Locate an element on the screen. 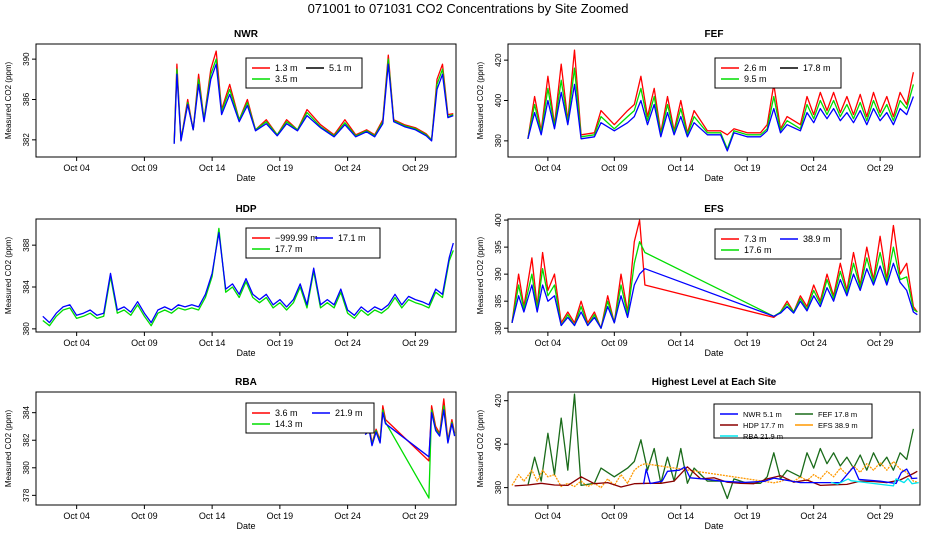 This screenshot has width=936, height=540. panel-title: Highest Level at Each Site is located at coordinates (714, 382).